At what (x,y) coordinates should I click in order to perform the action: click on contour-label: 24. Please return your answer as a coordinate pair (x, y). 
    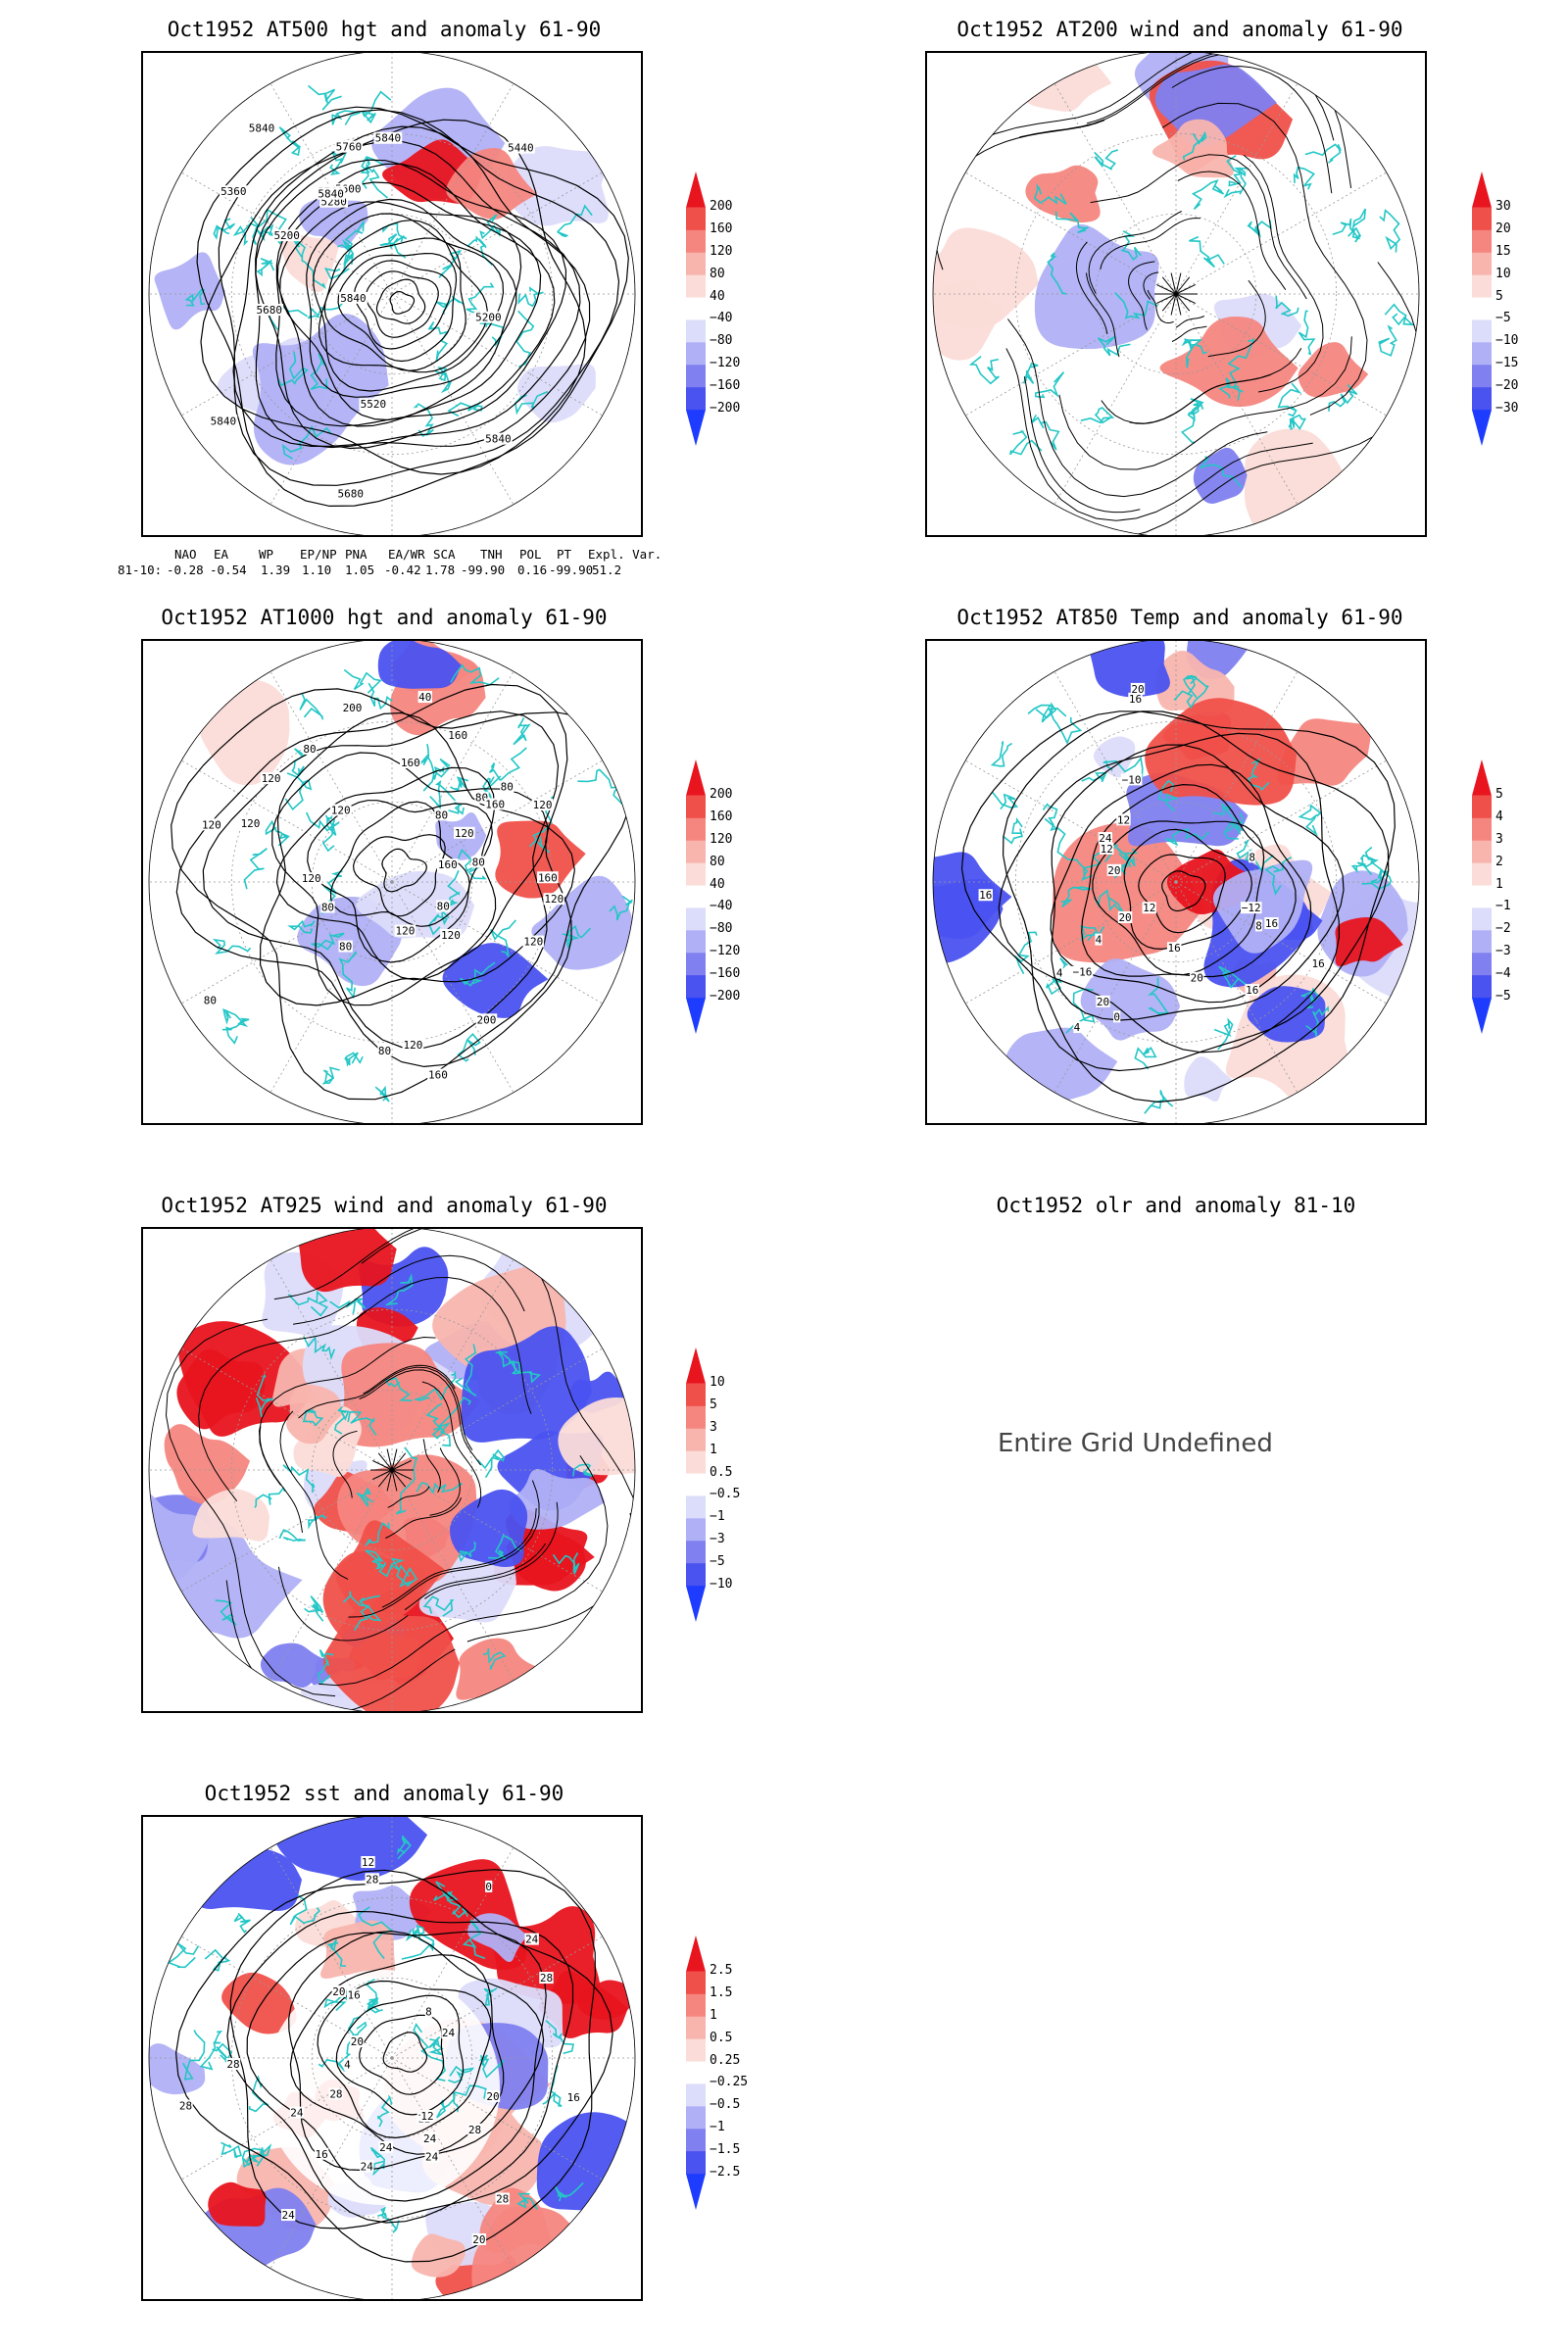
    Looking at the image, I should click on (430, 2138).